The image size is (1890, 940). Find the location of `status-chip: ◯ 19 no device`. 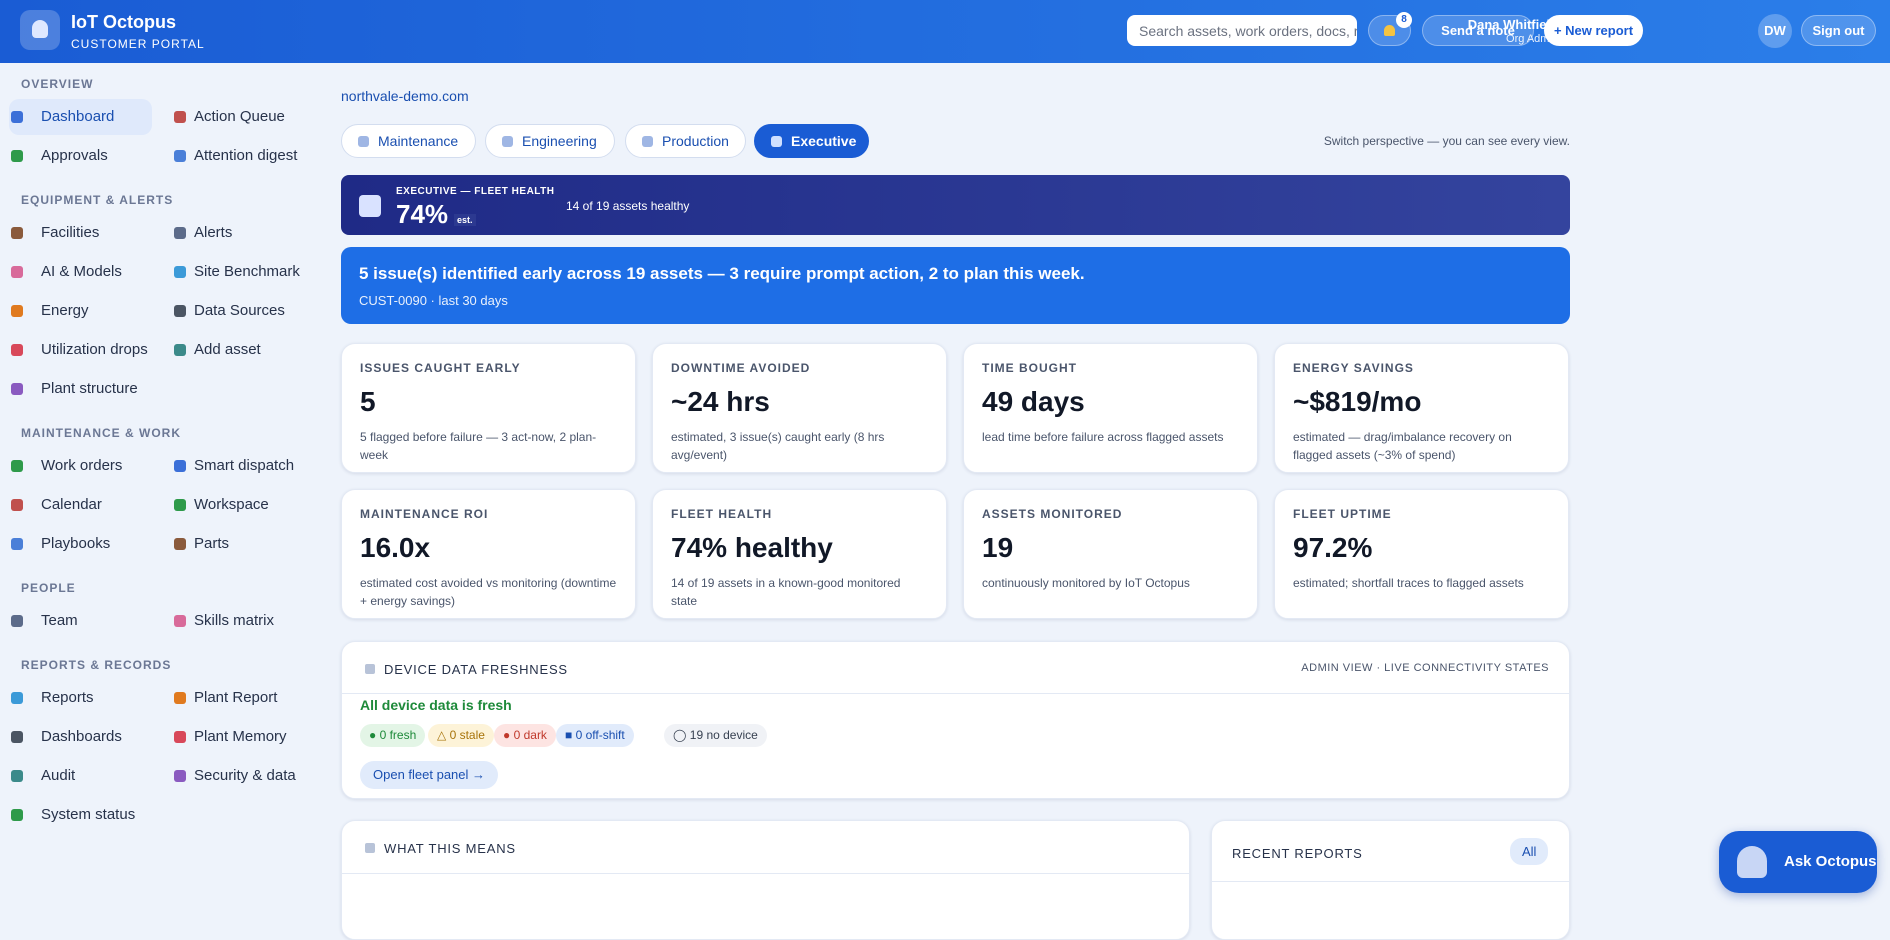

status-chip: ◯ 19 no device is located at coordinates (715, 735).